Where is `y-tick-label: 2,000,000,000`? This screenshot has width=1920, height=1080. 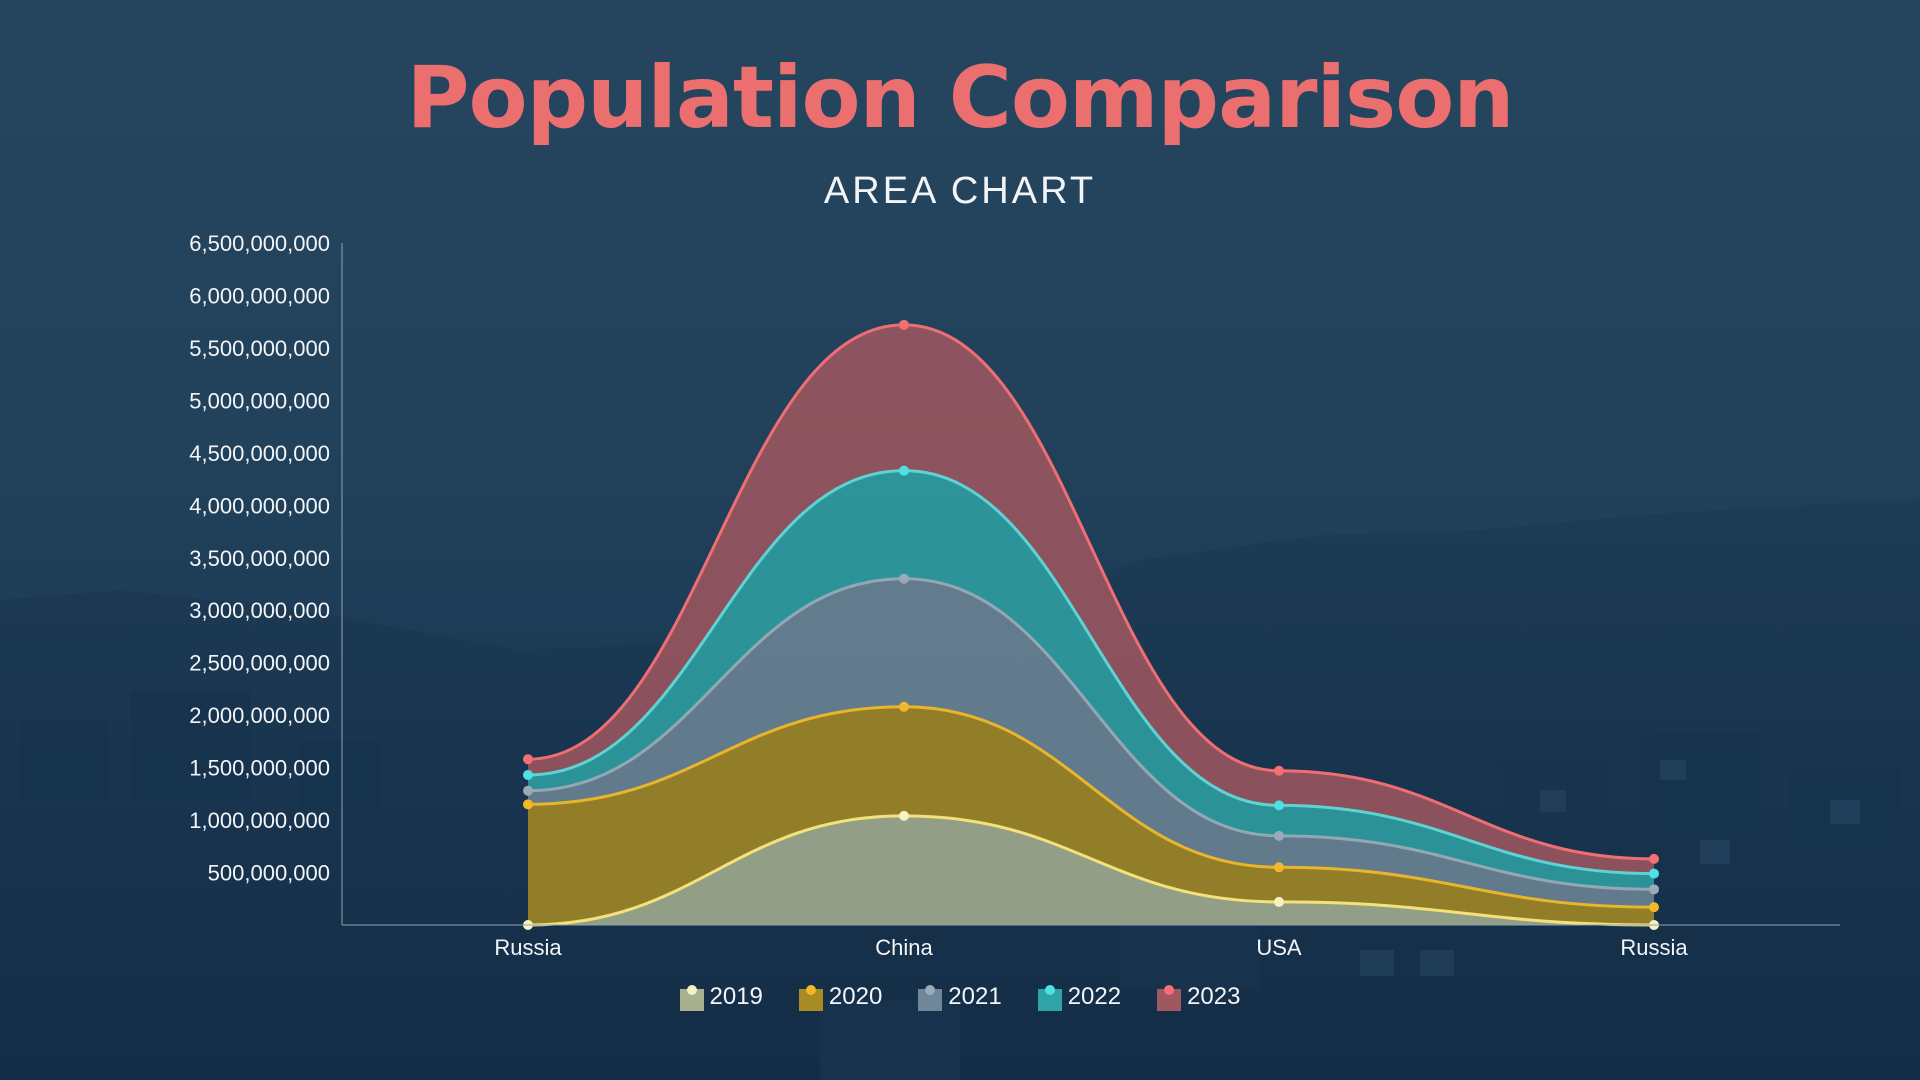 y-tick-label: 2,000,000,000 is located at coordinates (259, 715).